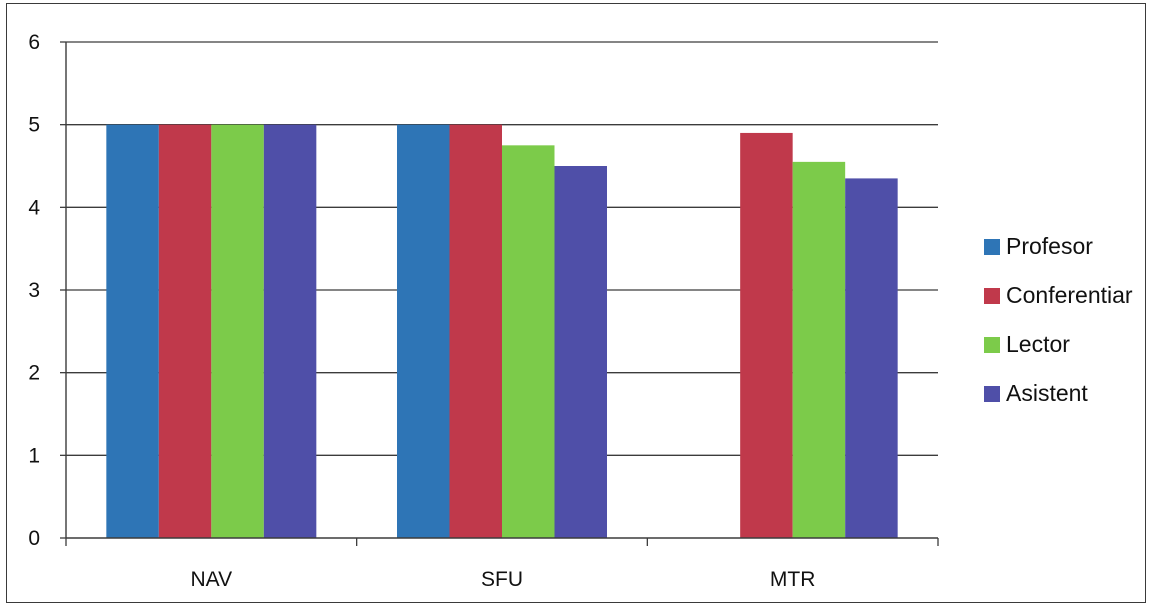 The width and height of the screenshot is (1154, 616). Describe the element at coordinates (1049, 246) in the screenshot. I see `legend-label-profesor: Profesor` at that location.